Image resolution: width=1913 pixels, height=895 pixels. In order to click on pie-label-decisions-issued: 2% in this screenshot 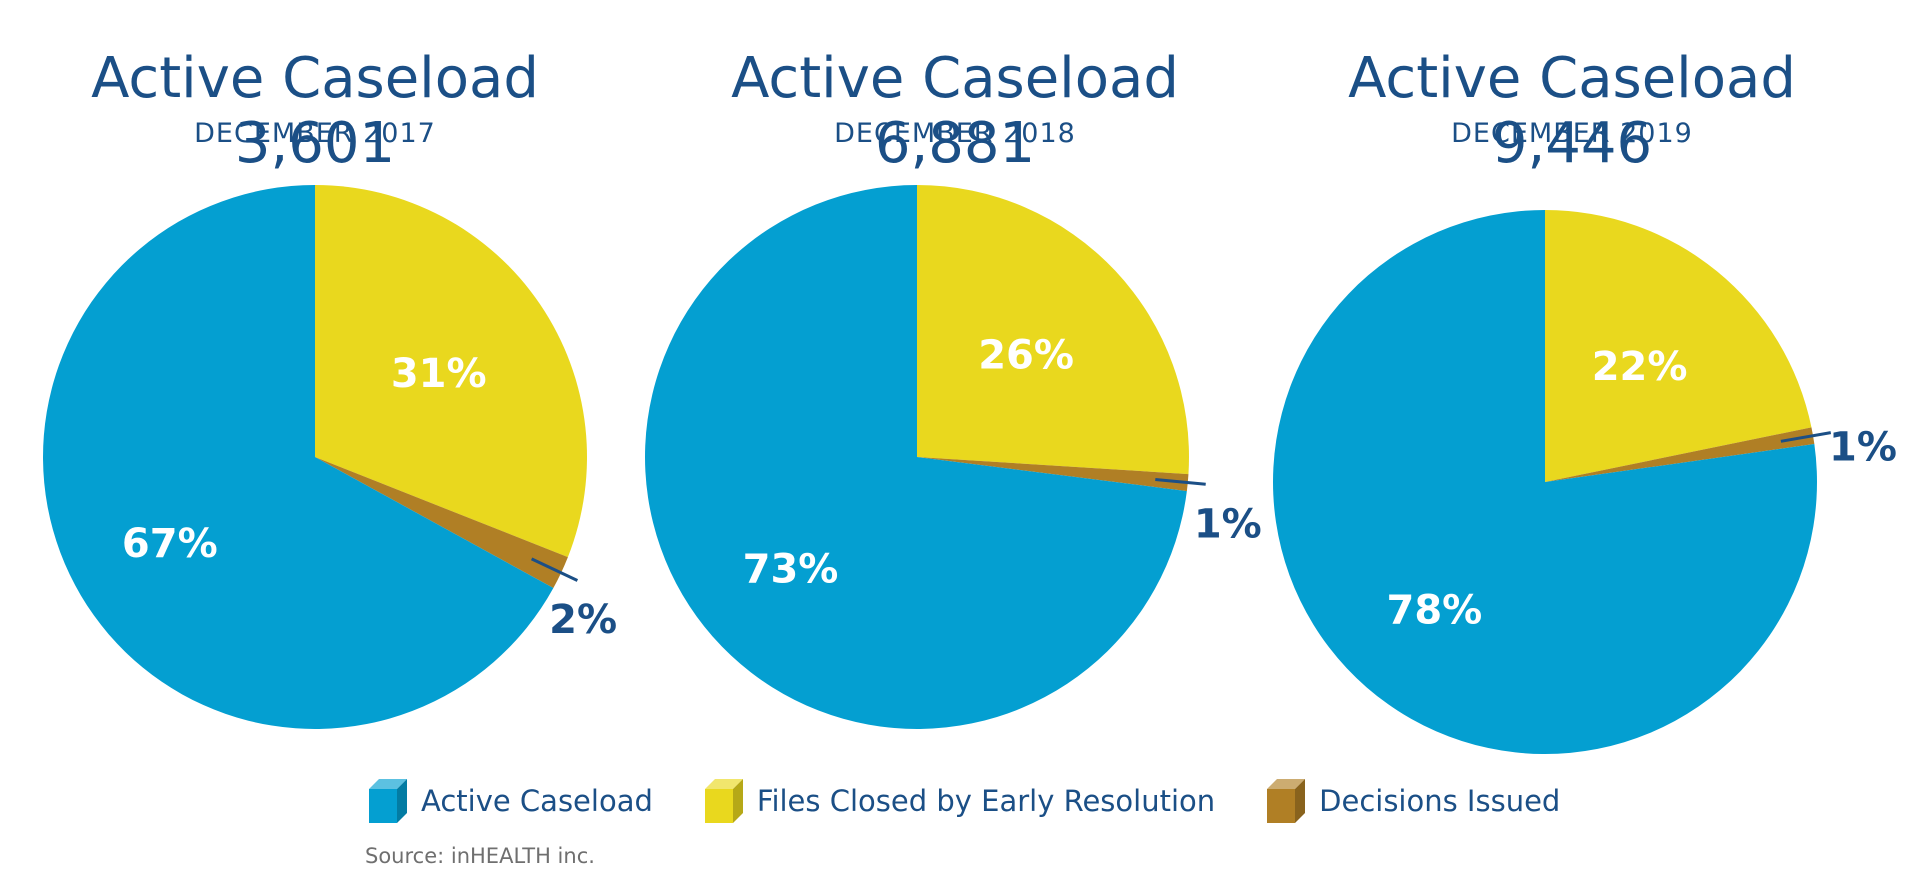, I will do `click(583, 620)`.